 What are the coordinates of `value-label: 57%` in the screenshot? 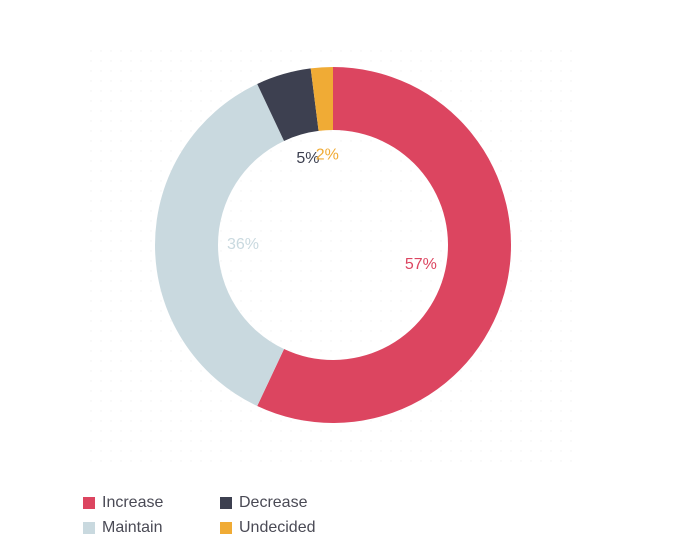 It's located at (421, 264).